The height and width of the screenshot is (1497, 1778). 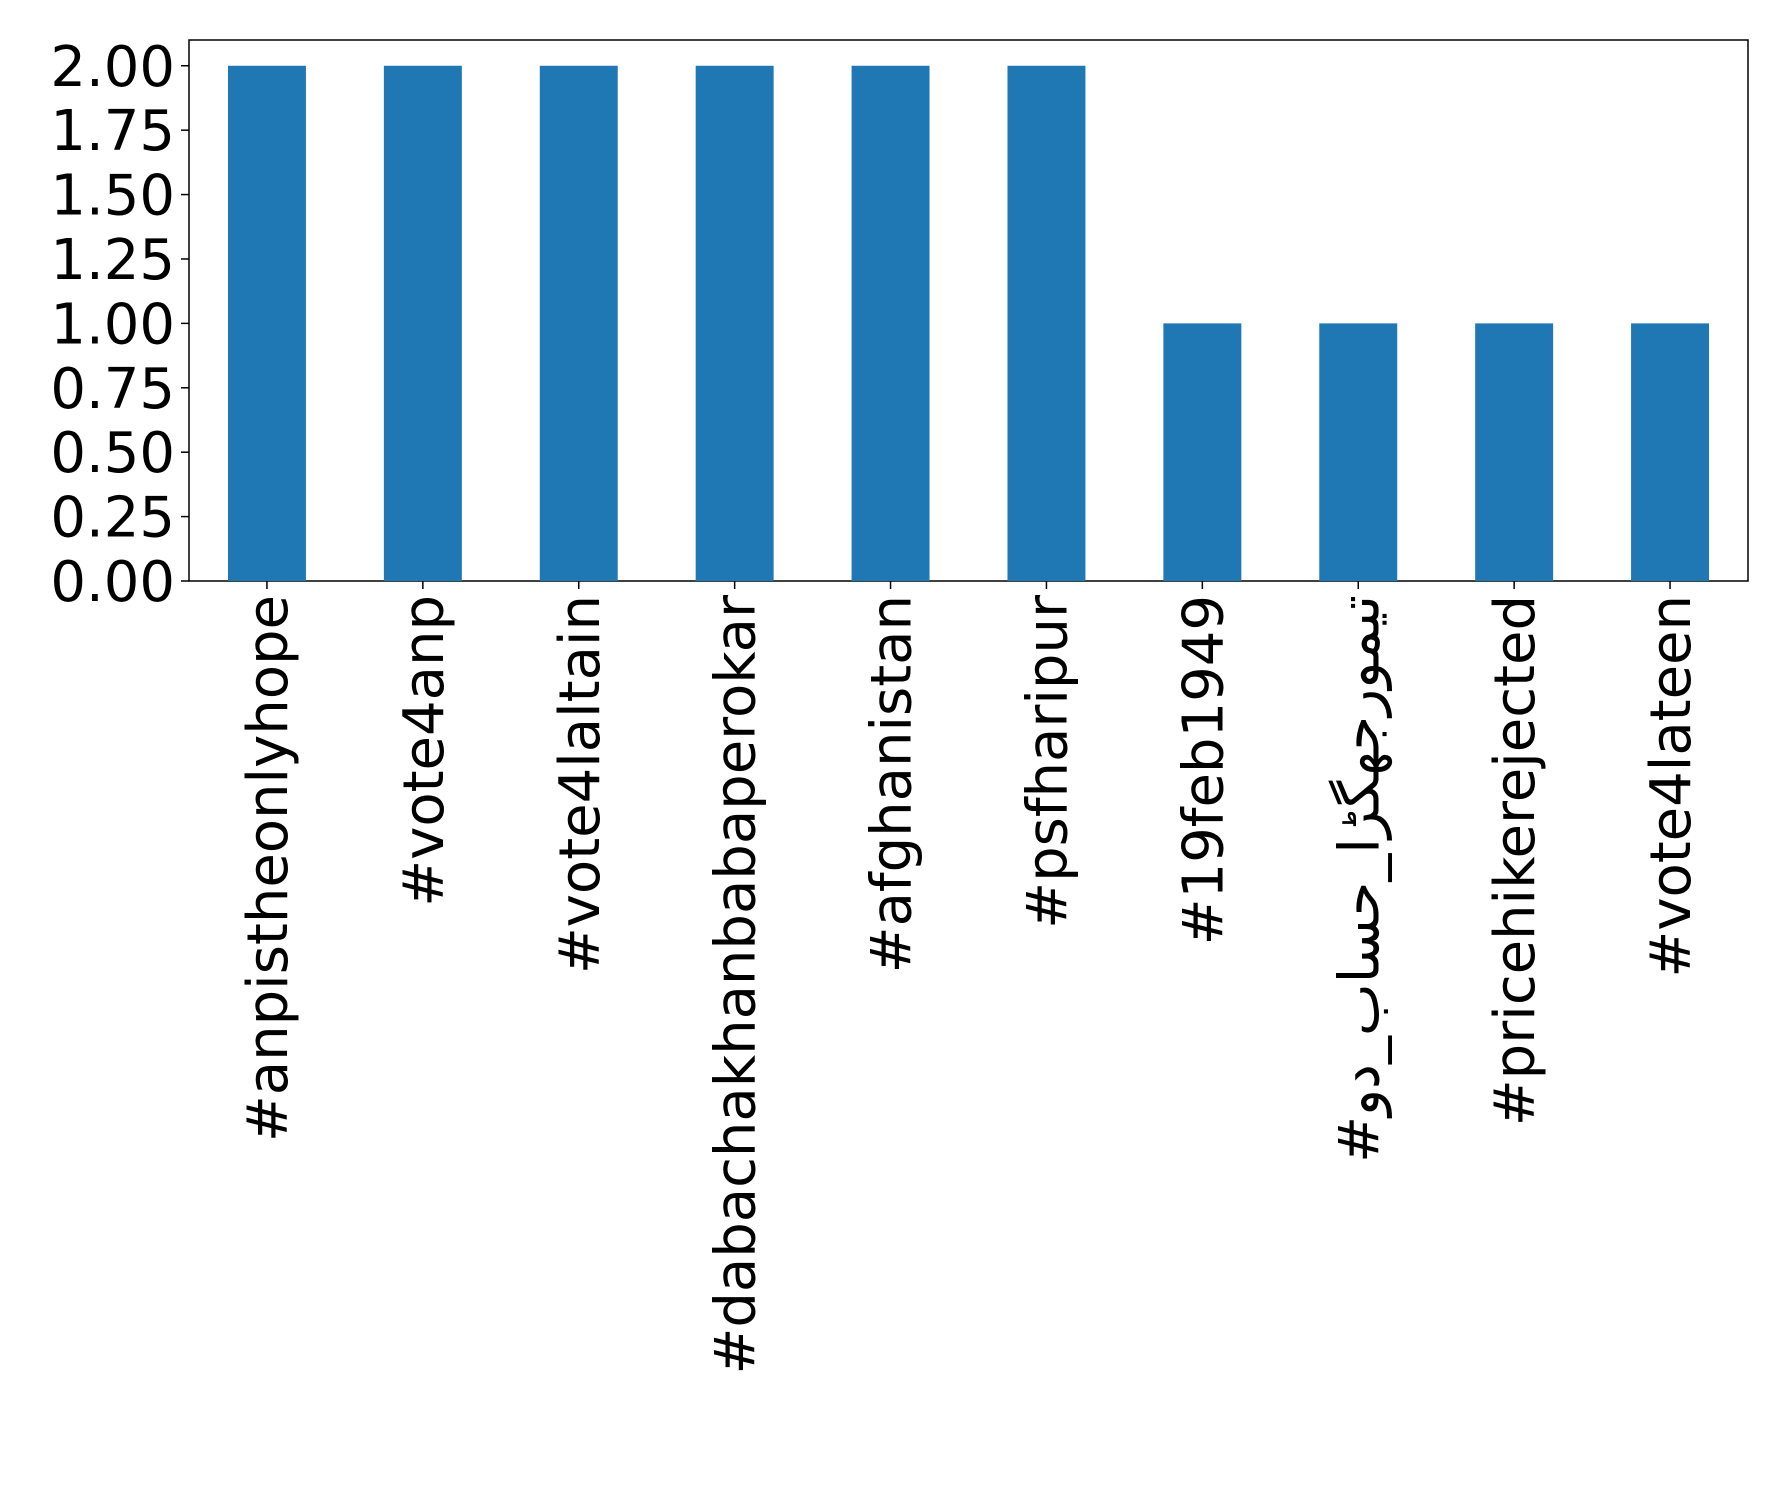 I want to click on x-tick-label: #anpistheonlyhope, so click(x=268, y=868).